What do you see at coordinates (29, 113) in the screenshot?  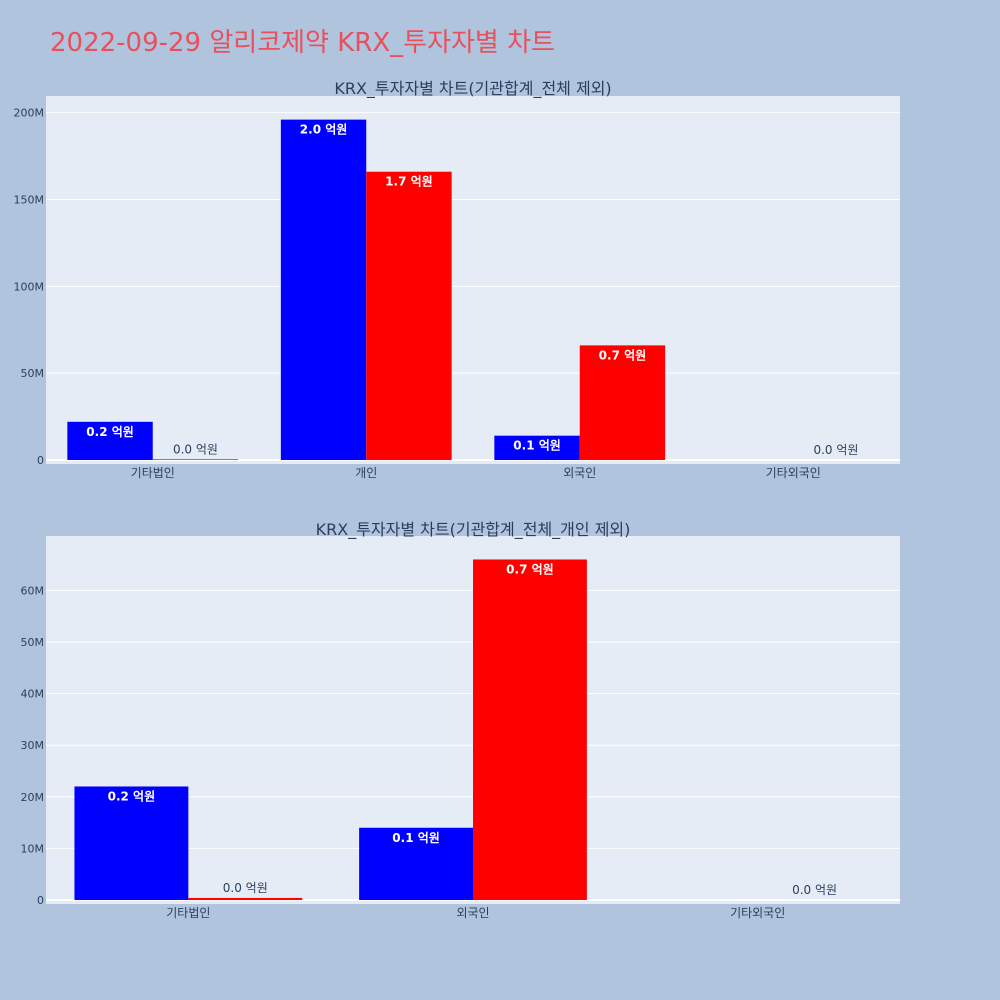 I see `y-tick-label: 200M` at bounding box center [29, 113].